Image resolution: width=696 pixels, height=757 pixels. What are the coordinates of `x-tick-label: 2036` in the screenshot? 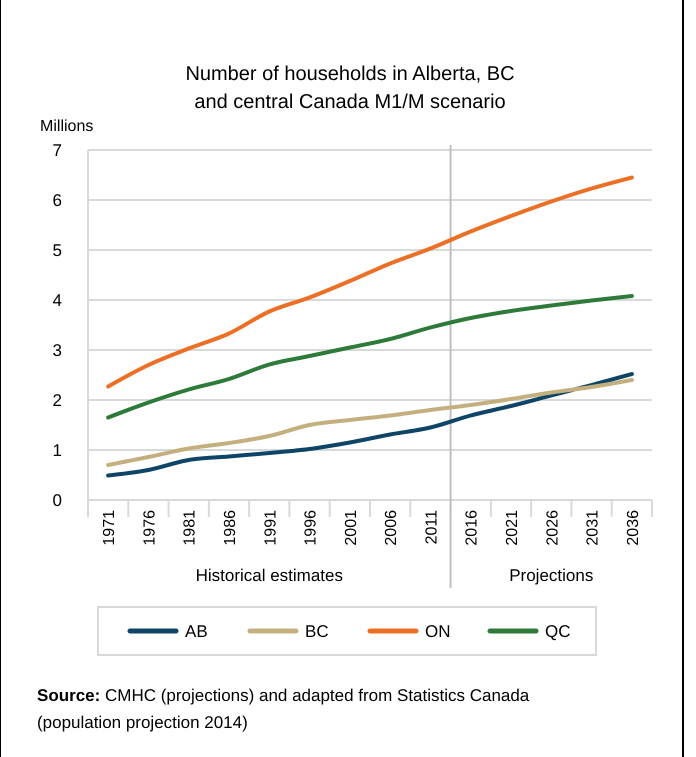 It's located at (633, 528).